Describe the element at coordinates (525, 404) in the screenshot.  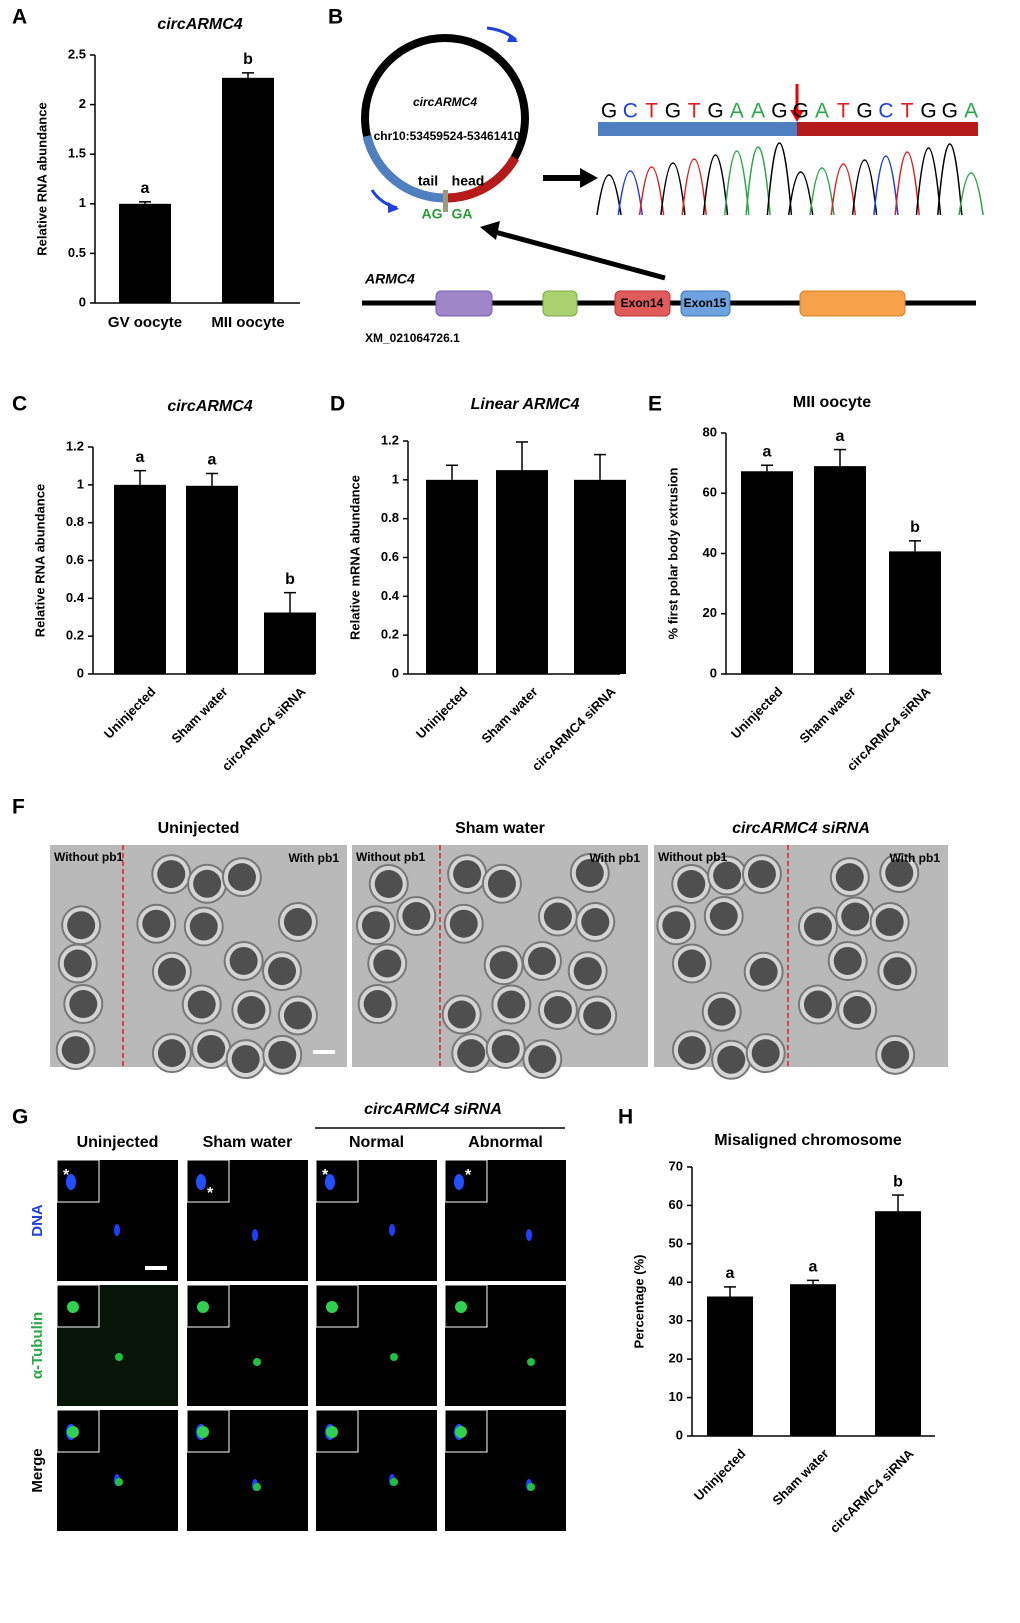
I see `chart-title: Linear ARMC4` at that location.